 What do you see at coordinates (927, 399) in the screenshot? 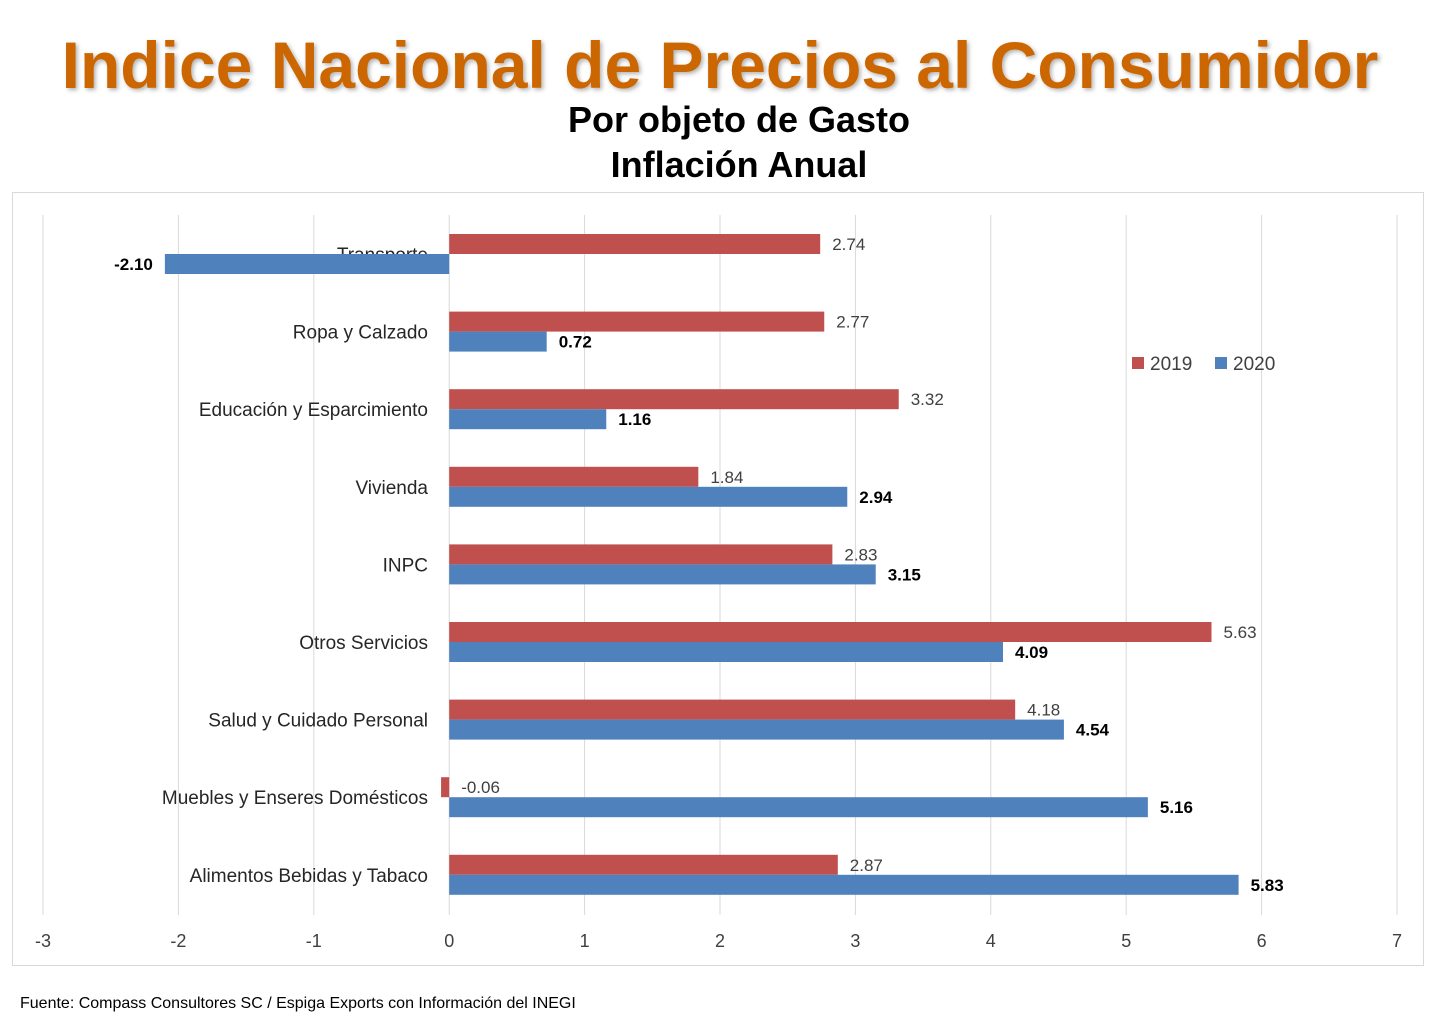
I see `data-label-2019: 3.32` at bounding box center [927, 399].